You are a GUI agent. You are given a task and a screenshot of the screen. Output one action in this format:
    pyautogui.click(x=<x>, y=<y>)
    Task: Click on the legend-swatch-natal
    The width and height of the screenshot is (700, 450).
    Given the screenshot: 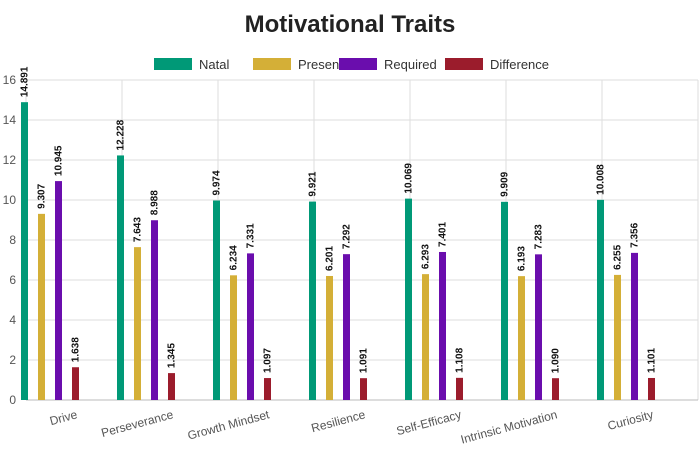 What is the action you would take?
    pyautogui.click(x=173, y=64)
    